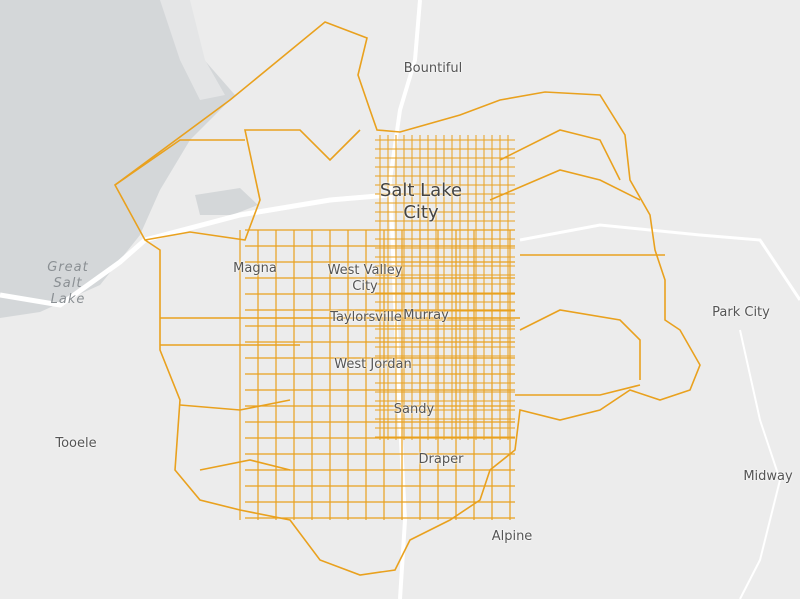 This screenshot has height=599, width=800. What do you see at coordinates (255, 268) in the screenshot?
I see `label-magna: Magna` at bounding box center [255, 268].